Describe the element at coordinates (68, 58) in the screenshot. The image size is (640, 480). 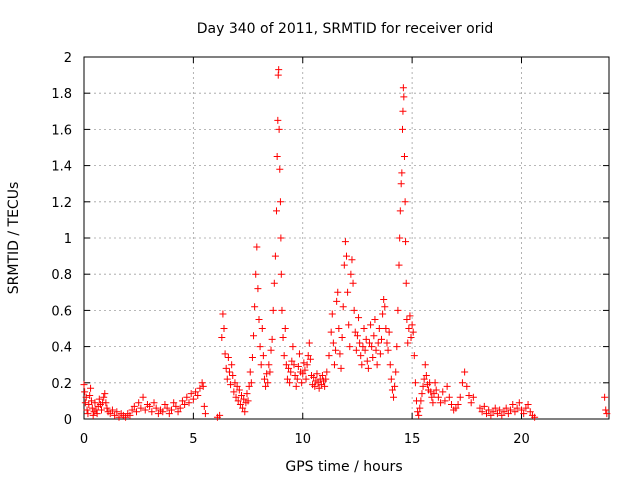
I see `y-tick-label: 2` at that location.